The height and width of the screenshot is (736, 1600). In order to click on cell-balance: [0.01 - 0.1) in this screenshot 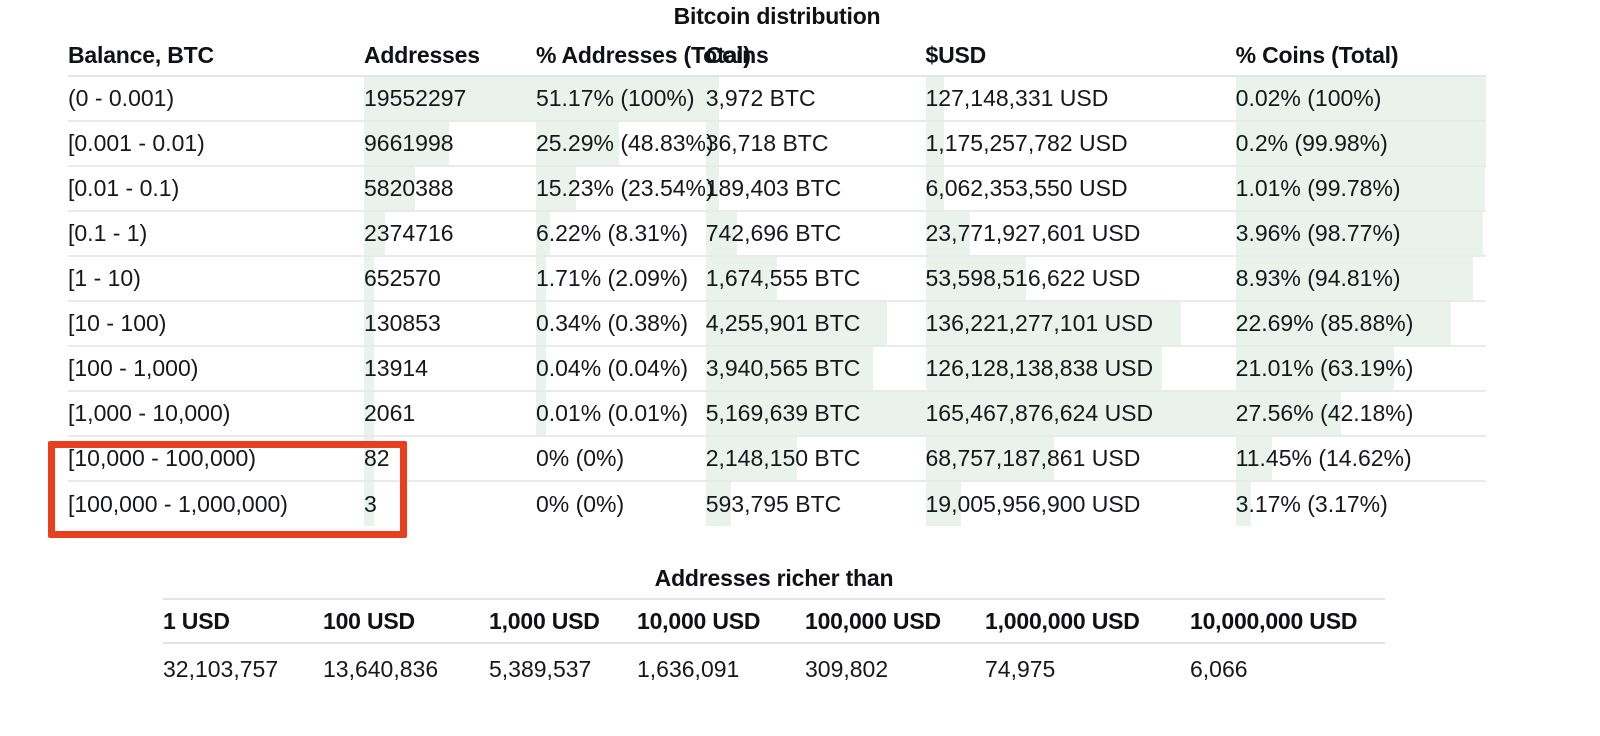, I will do `click(216, 188)`.